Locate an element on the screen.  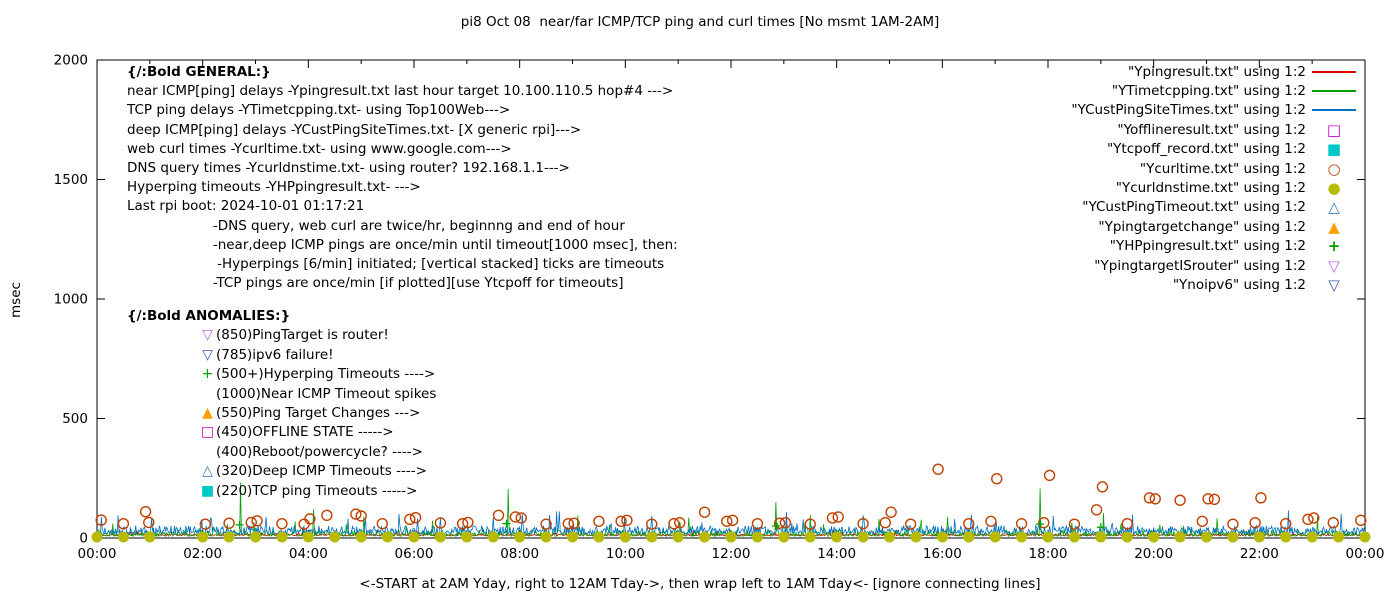
legend-entry-label: "Ycurltime.txt" using 1:2 is located at coordinates (1222, 168).